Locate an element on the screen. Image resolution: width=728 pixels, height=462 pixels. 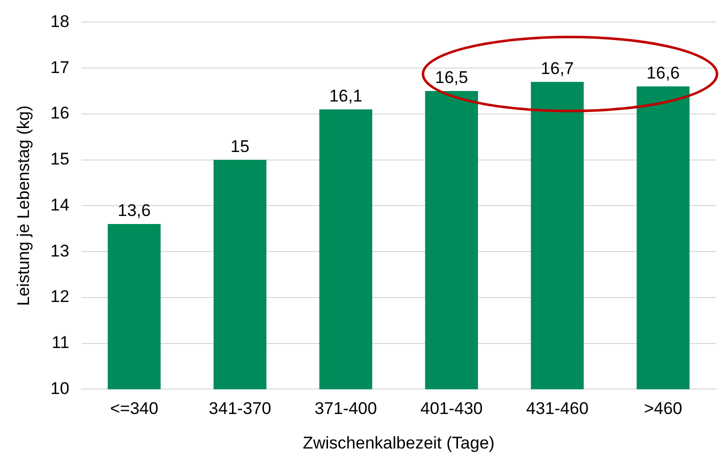
y-tick-label: 14 is located at coordinates (60, 204).